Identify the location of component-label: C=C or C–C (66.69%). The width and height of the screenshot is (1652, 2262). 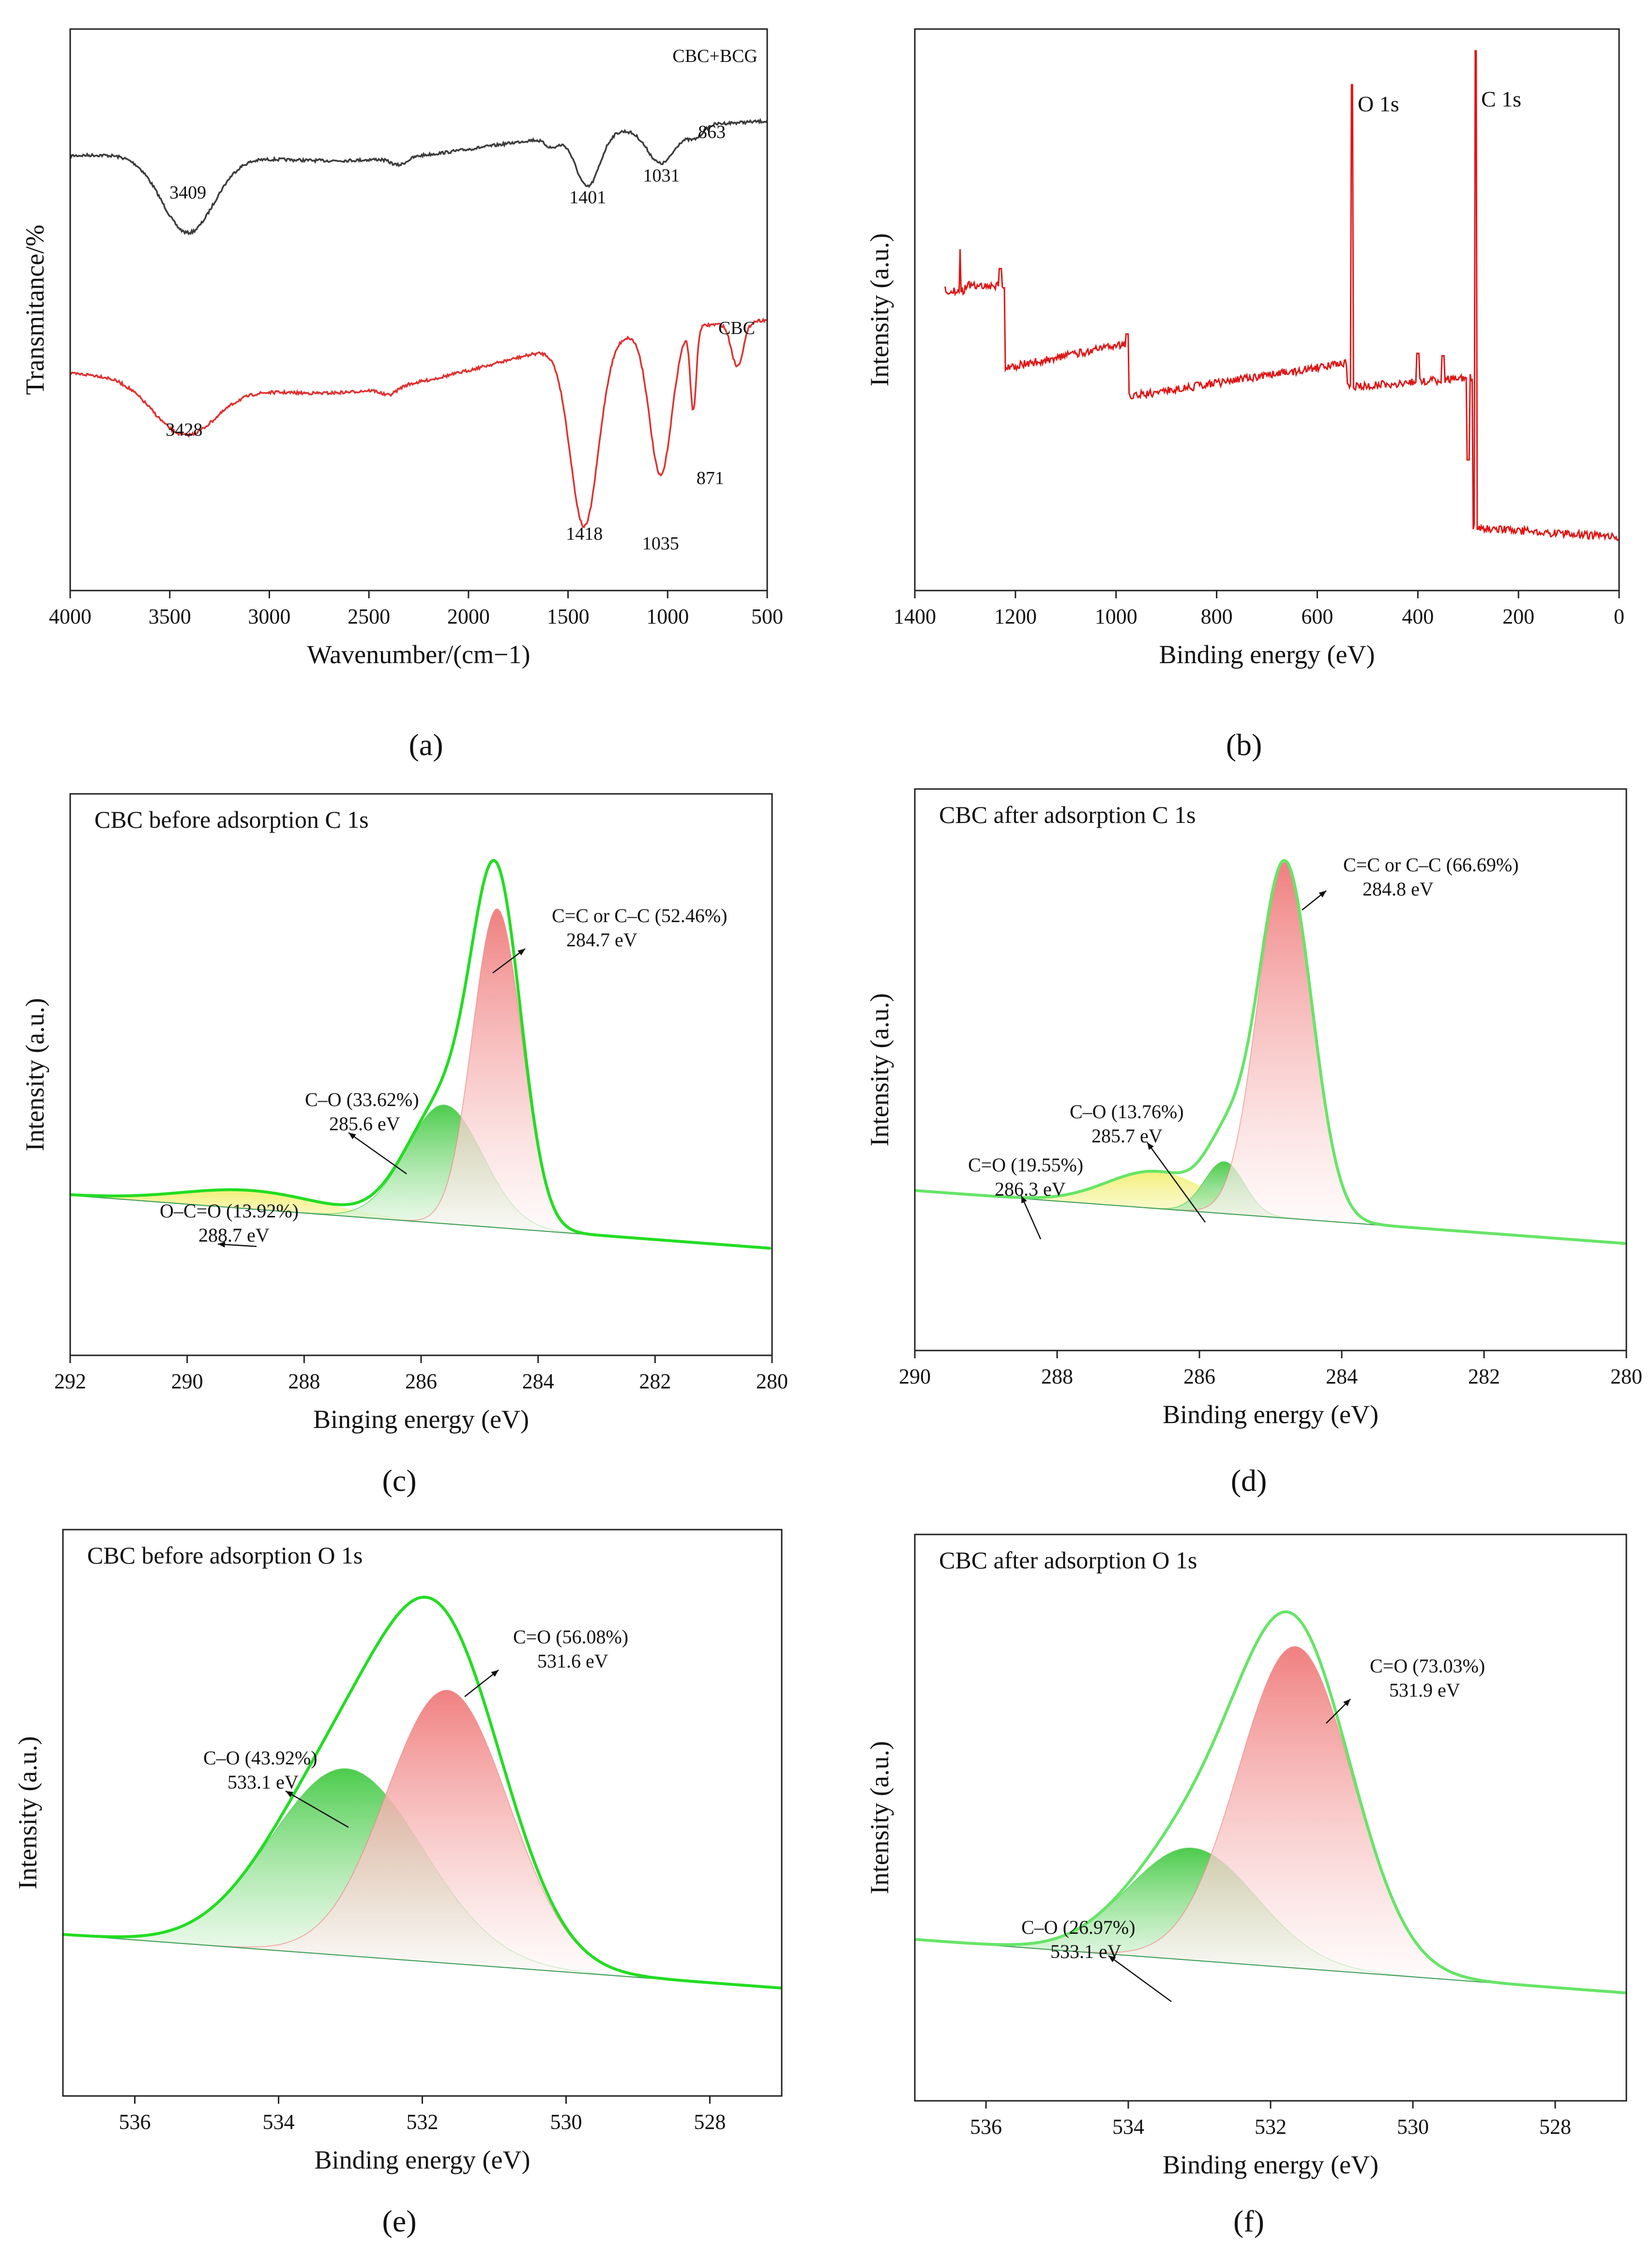
(1431, 865).